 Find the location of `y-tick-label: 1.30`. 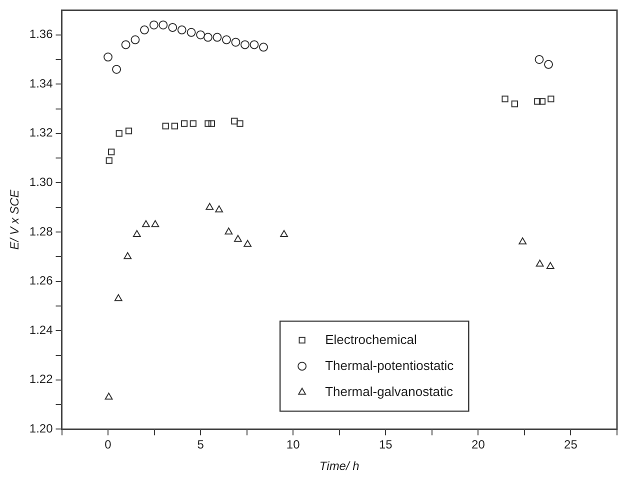

y-tick-label: 1.30 is located at coordinates (41, 182).